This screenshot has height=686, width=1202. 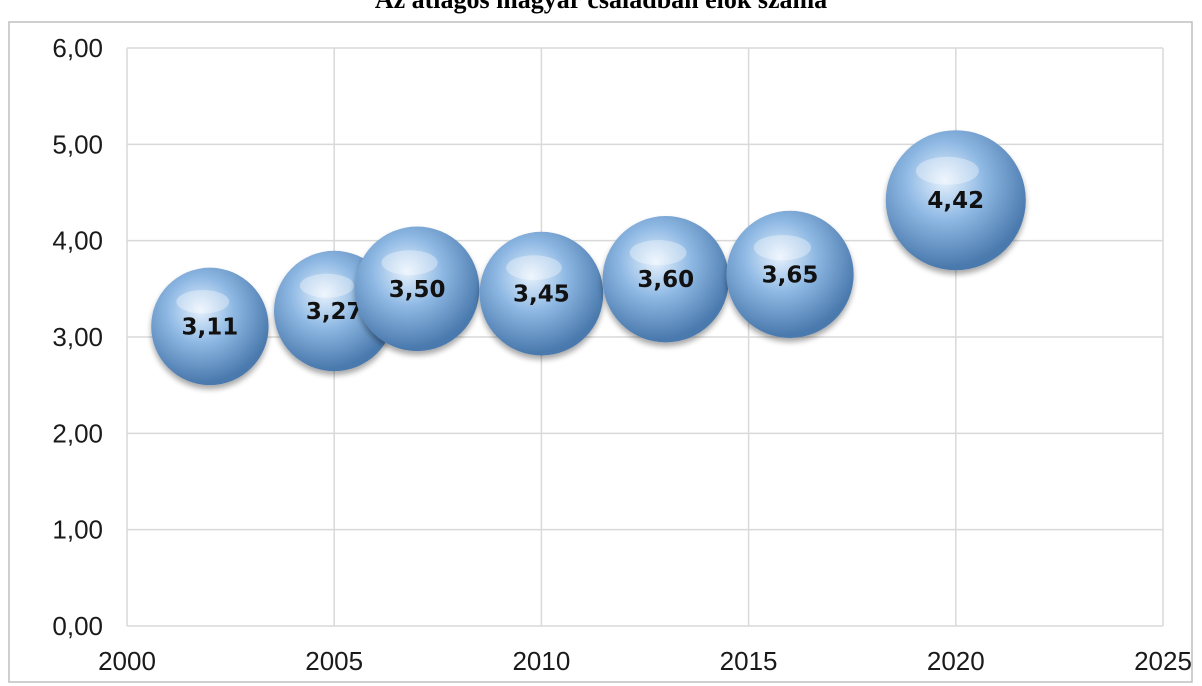 I want to click on x-tick-label: 2005, so click(x=334, y=661).